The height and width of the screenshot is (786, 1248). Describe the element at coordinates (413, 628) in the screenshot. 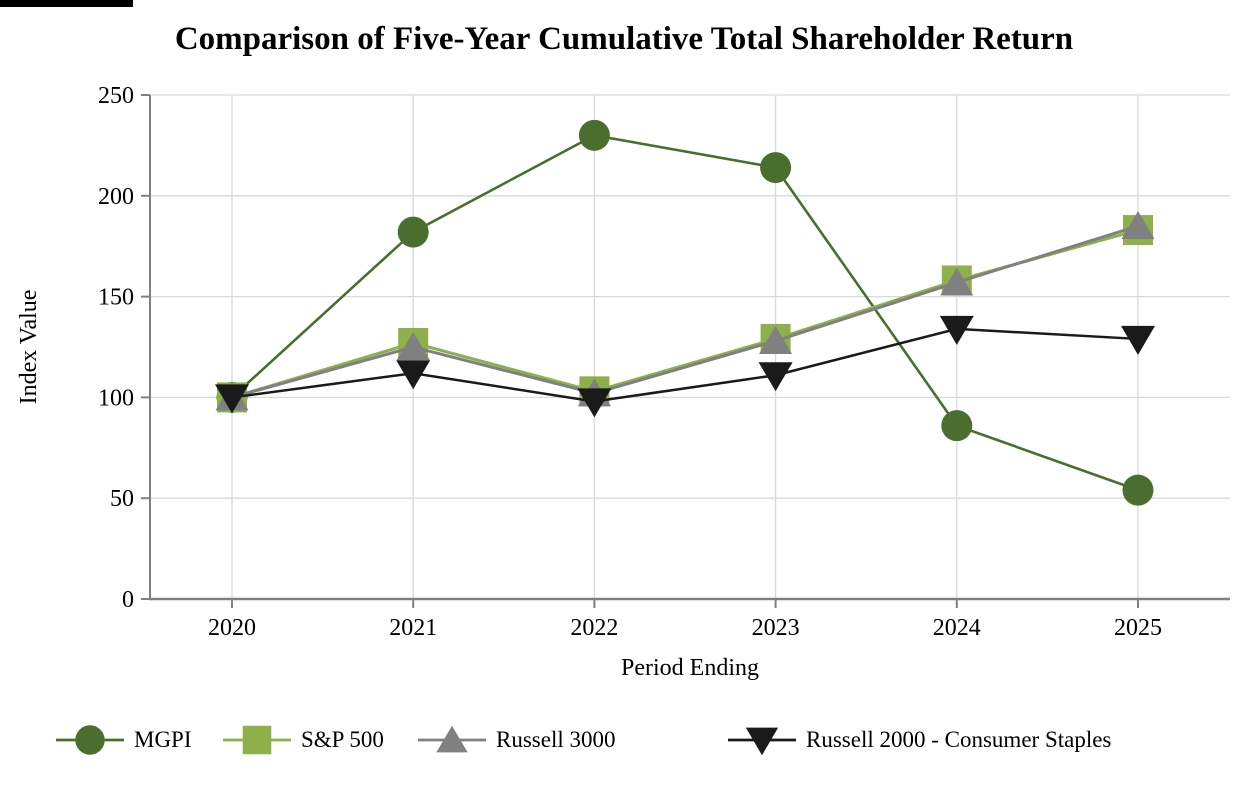

I see `x-tick-label-2021: 2021` at that location.